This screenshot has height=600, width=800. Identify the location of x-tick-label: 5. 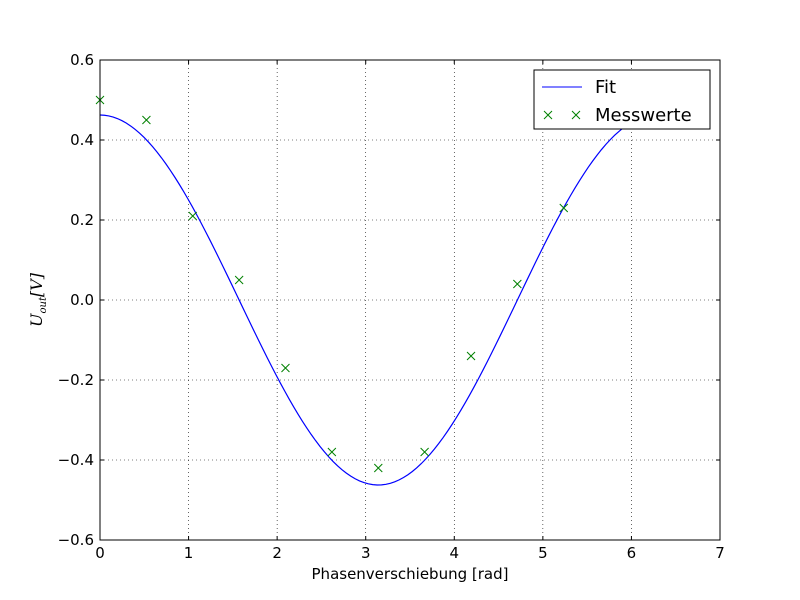
(543, 553).